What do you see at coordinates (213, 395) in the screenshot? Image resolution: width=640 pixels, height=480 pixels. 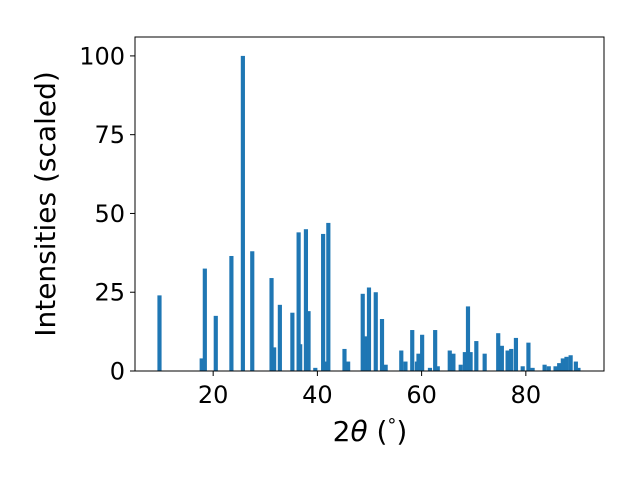 I see `x-tick-label: 20` at bounding box center [213, 395].